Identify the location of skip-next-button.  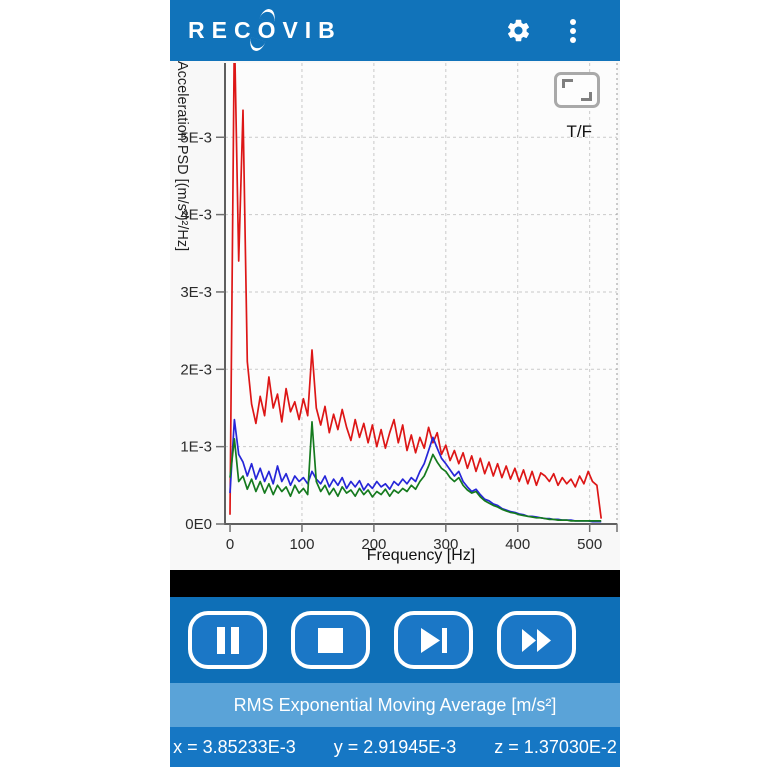
(433, 640).